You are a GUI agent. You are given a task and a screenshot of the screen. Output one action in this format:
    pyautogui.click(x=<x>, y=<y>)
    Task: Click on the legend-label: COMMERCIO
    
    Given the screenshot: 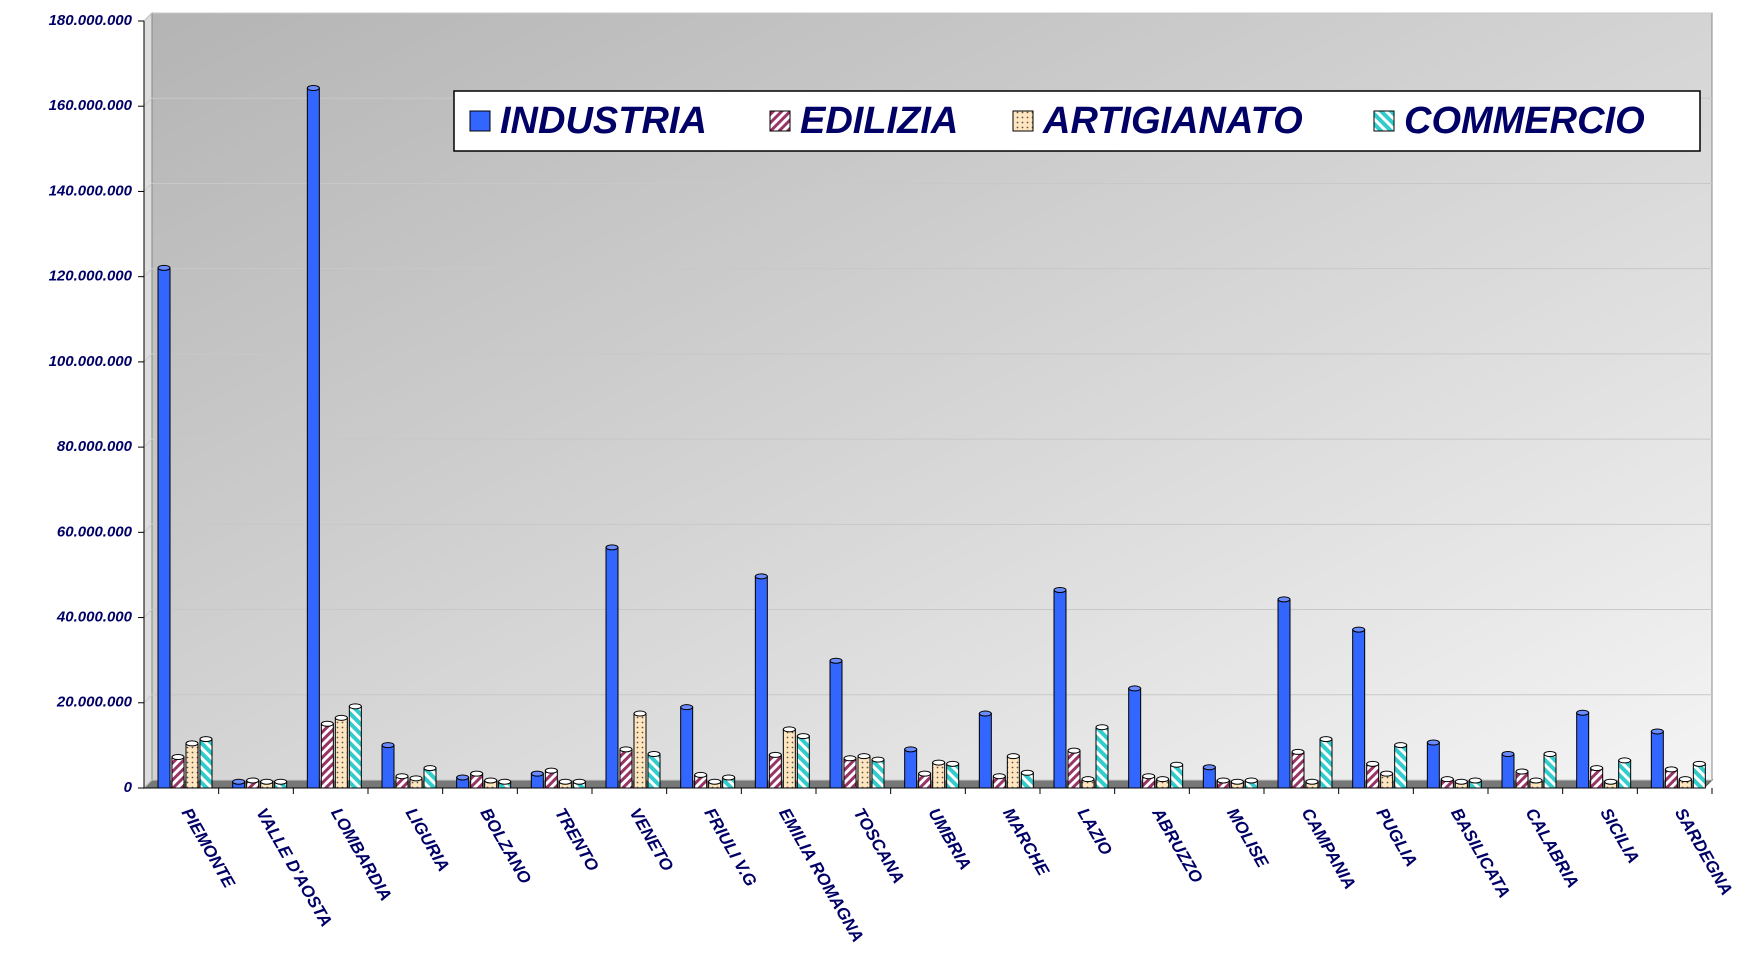 What is the action you would take?
    pyautogui.click(x=1524, y=121)
    